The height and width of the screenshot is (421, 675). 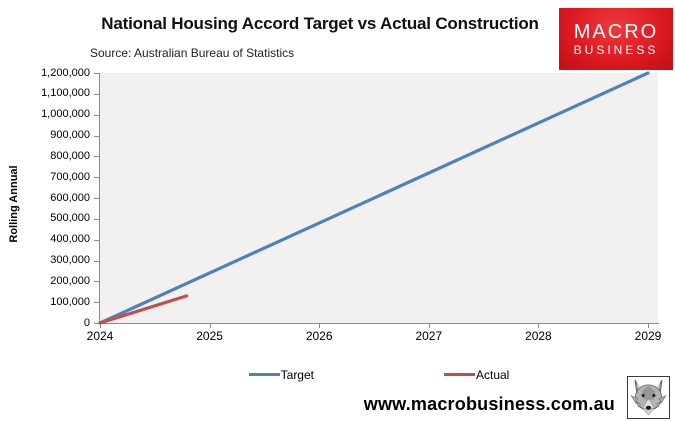 What do you see at coordinates (264, 374) in the screenshot?
I see `target-line-swatch` at bounding box center [264, 374].